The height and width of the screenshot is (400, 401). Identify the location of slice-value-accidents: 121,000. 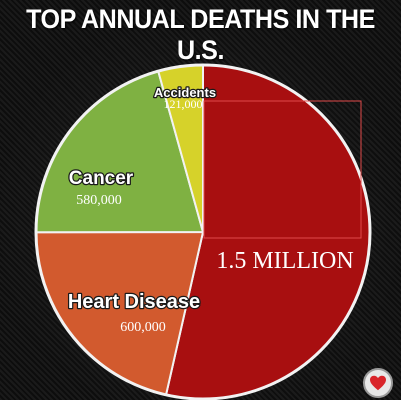
(183, 104).